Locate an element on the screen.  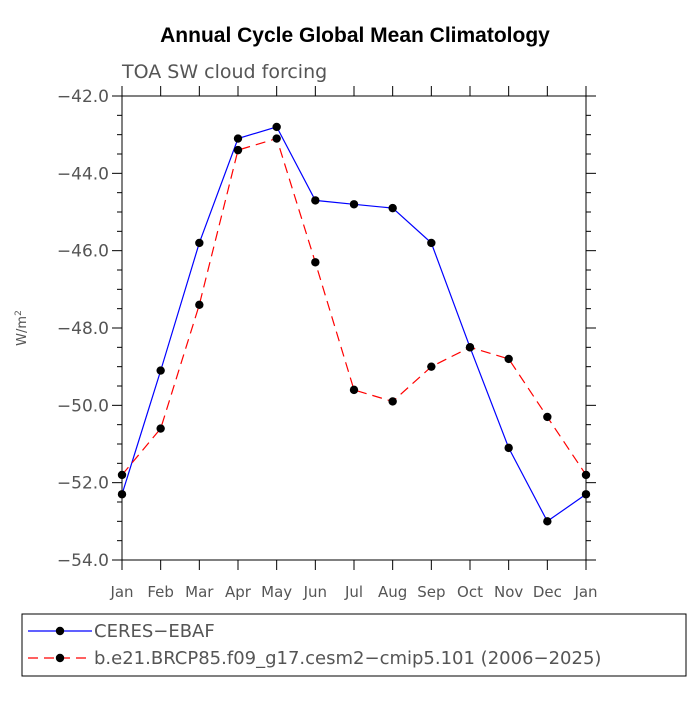
y-axis-label-superscript: 2 is located at coordinates (19, 313).